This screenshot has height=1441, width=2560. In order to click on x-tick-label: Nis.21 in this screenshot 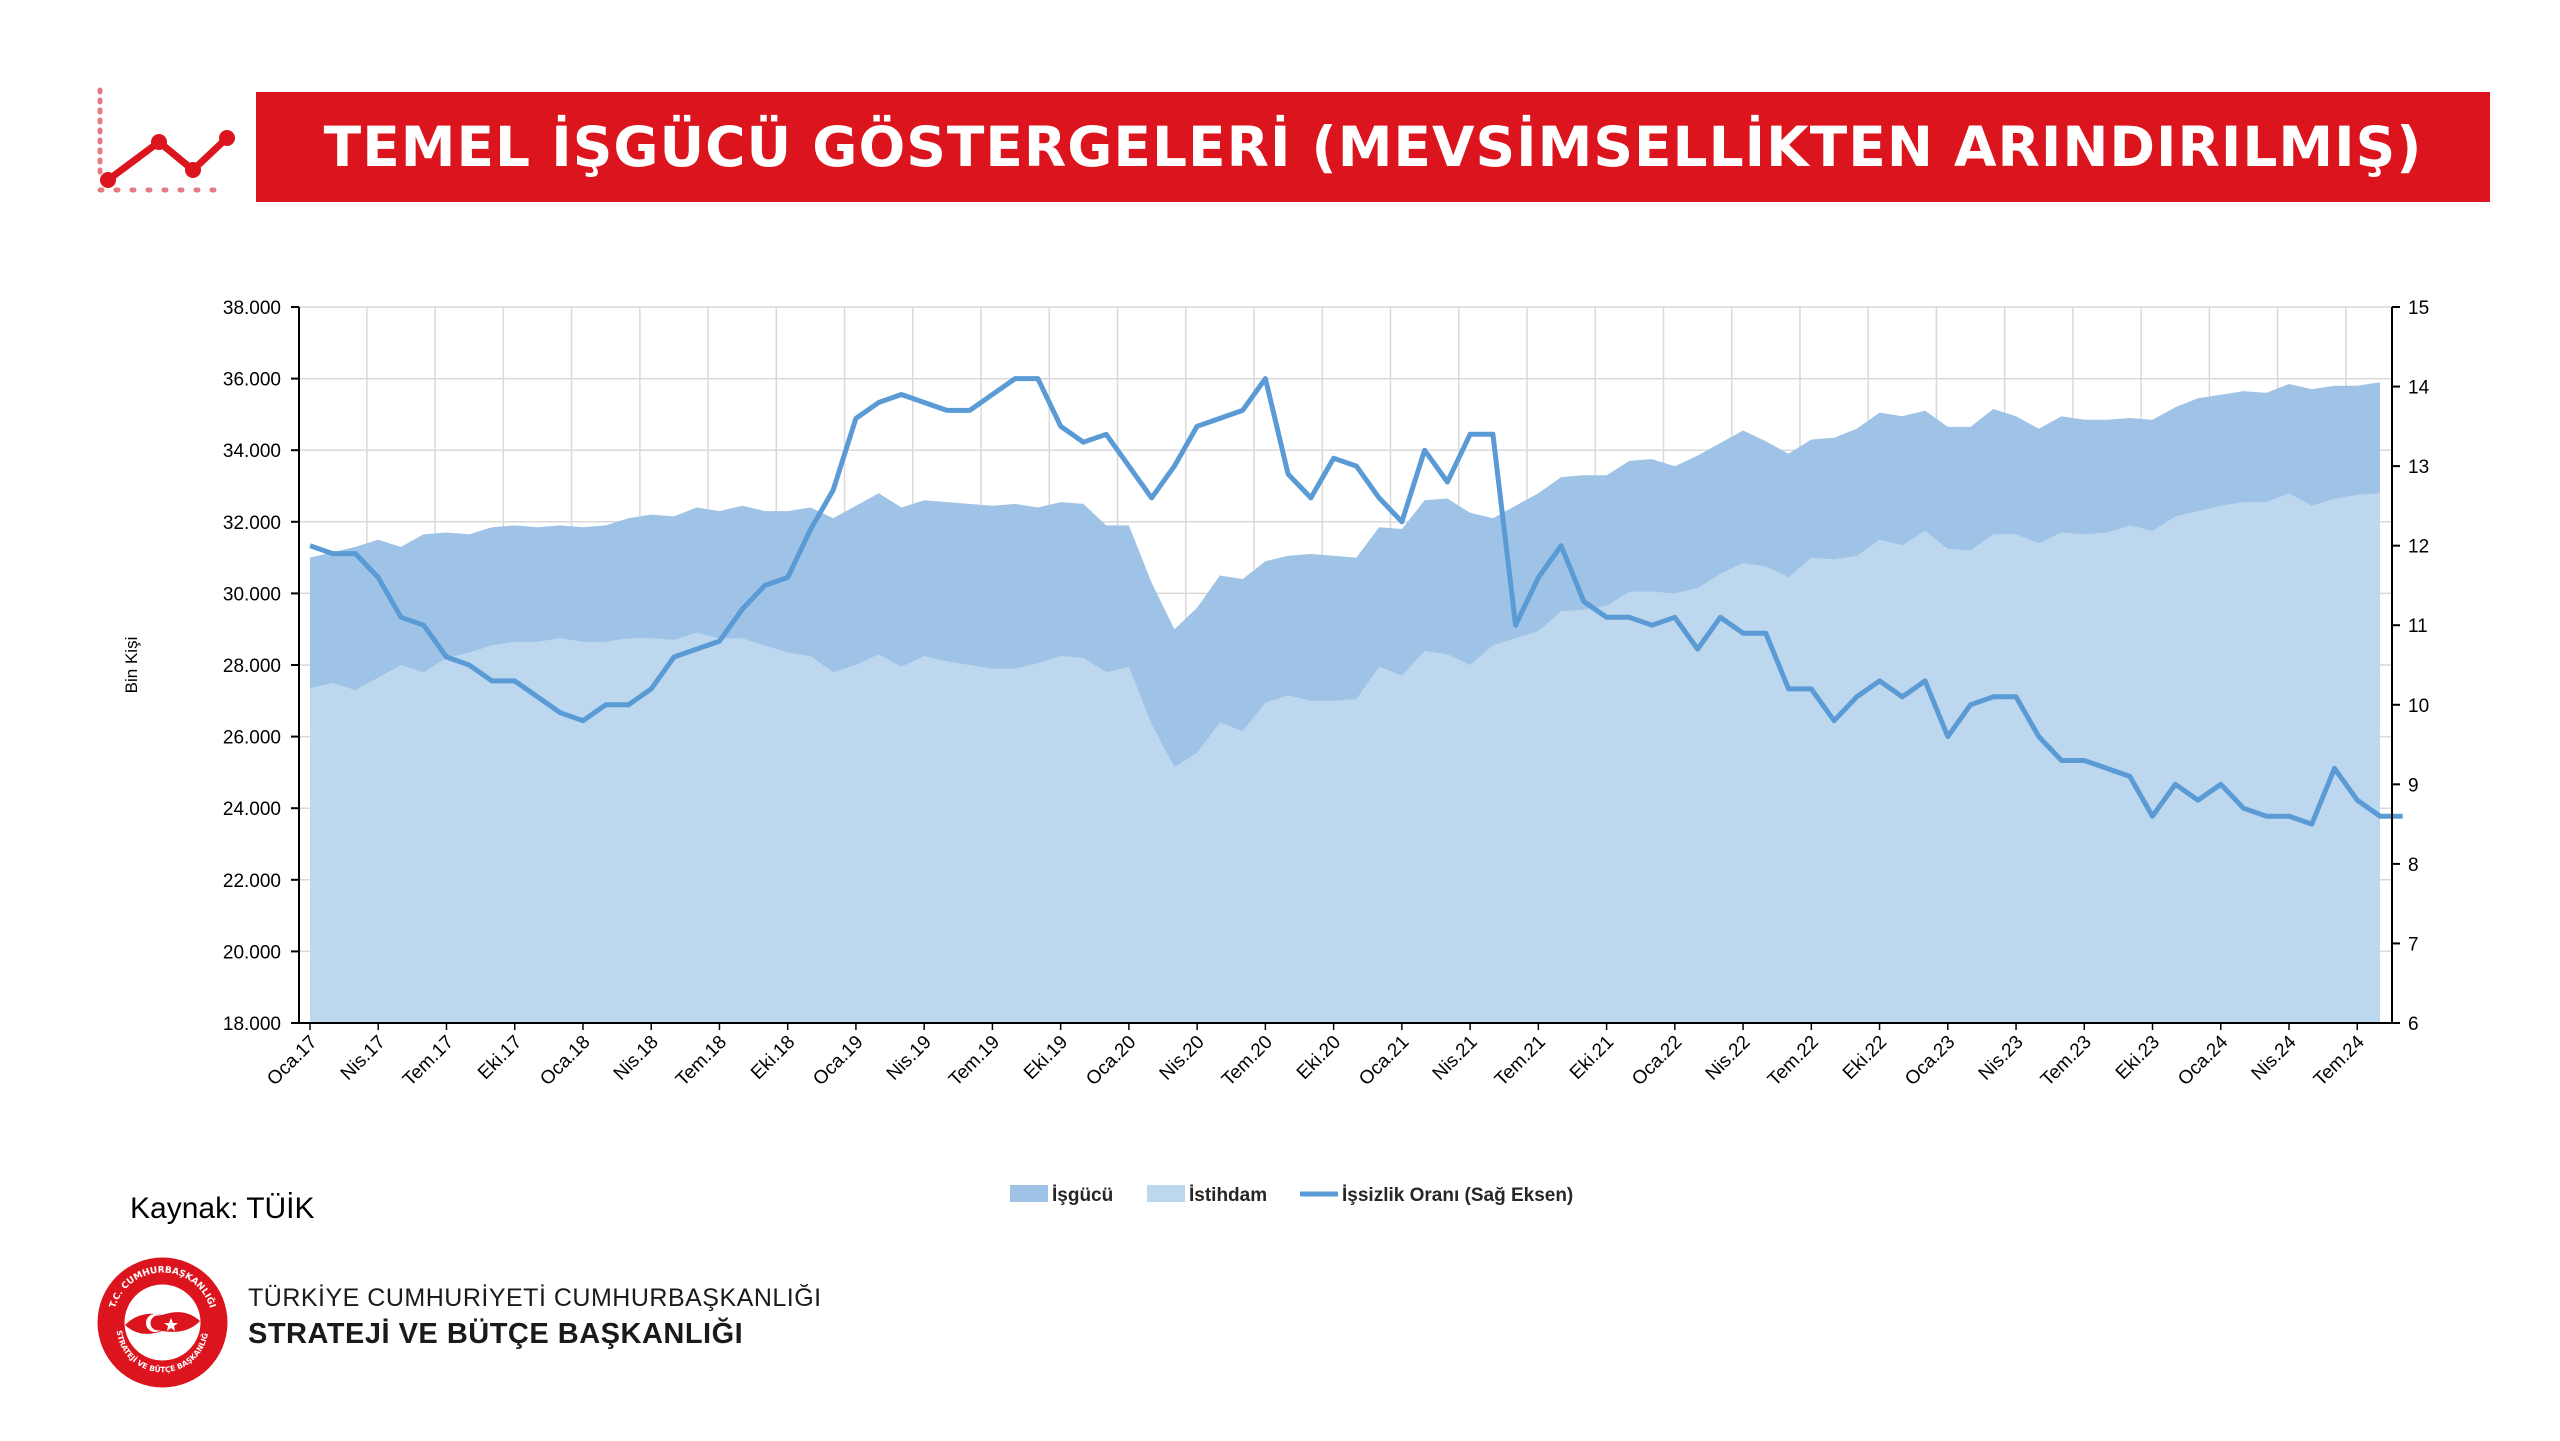, I will do `click(1455, 1058)`.